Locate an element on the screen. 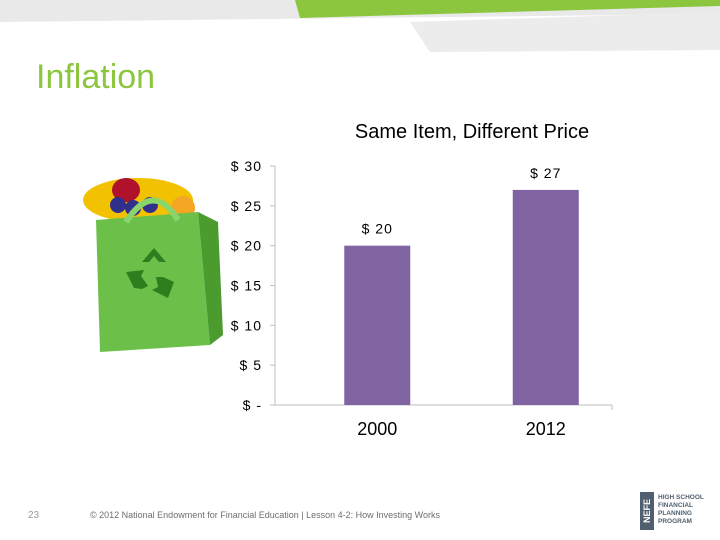 The height and width of the screenshot is (540, 720). page-number: 23 is located at coordinates (34, 515).